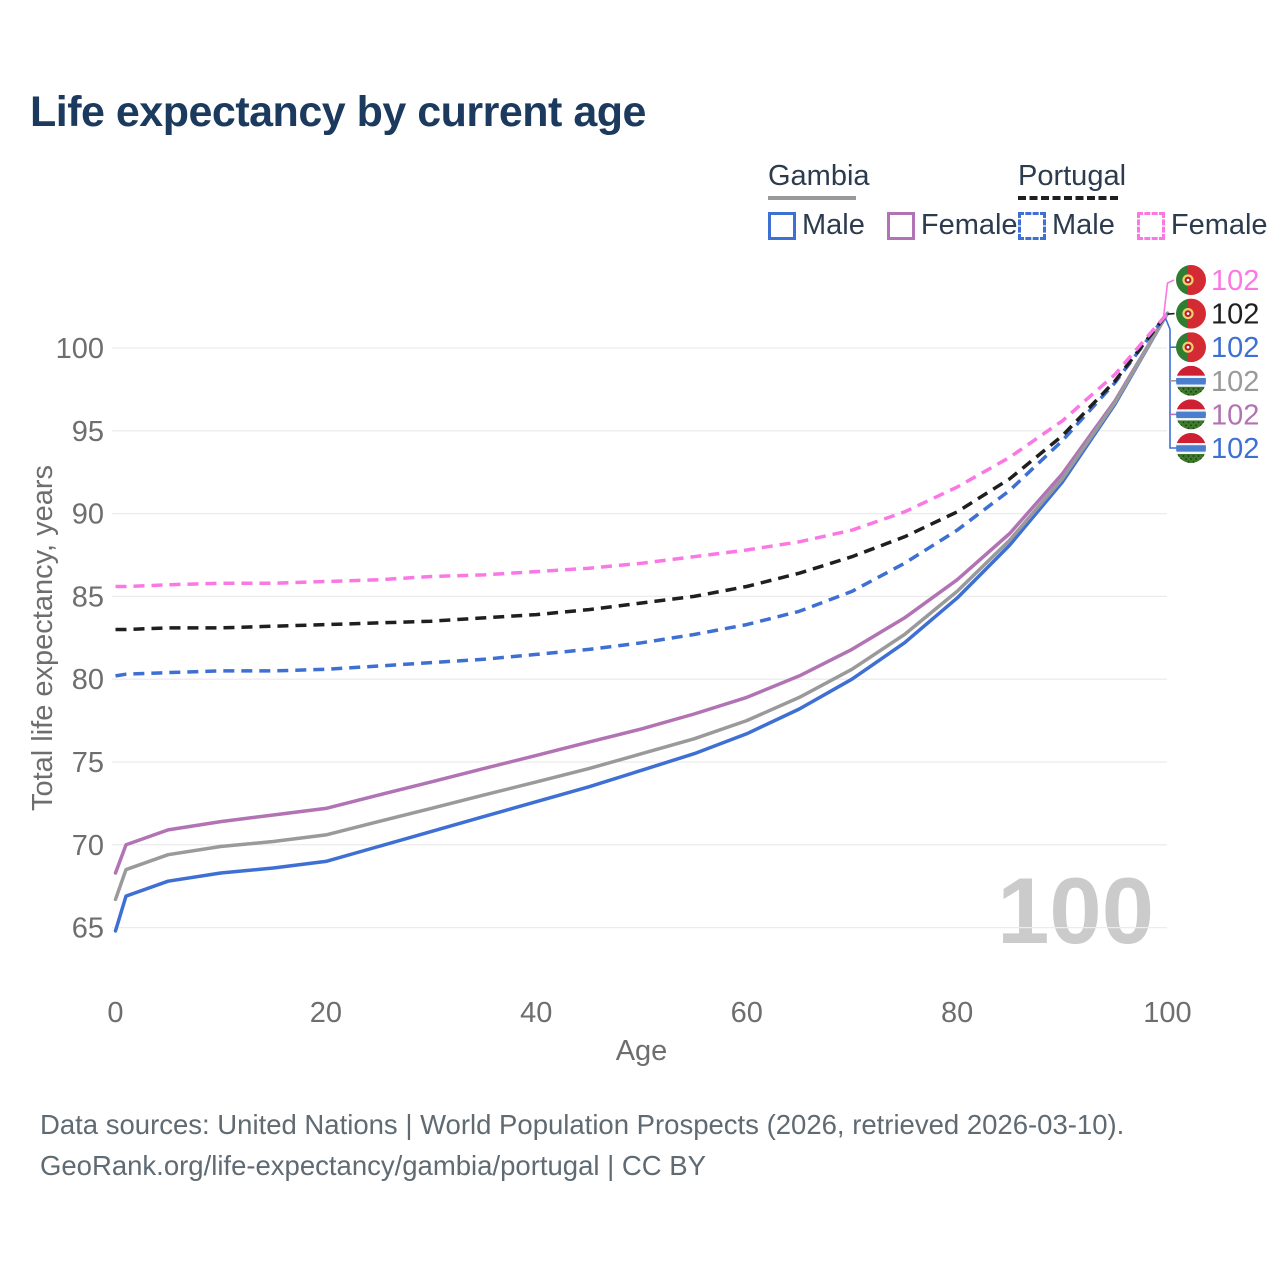 Image resolution: width=1280 pixels, height=1280 pixels. Describe the element at coordinates (326, 1013) in the screenshot. I see `x-tick-label-20: 20` at that location.